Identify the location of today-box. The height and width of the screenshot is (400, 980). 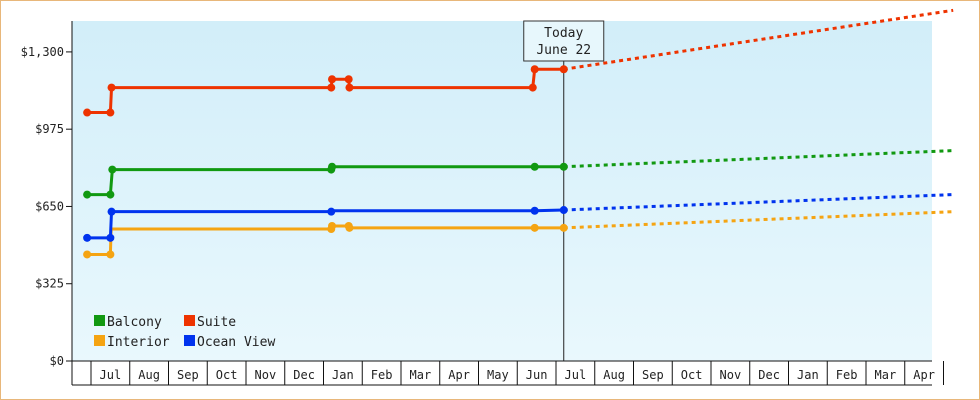
(564, 41).